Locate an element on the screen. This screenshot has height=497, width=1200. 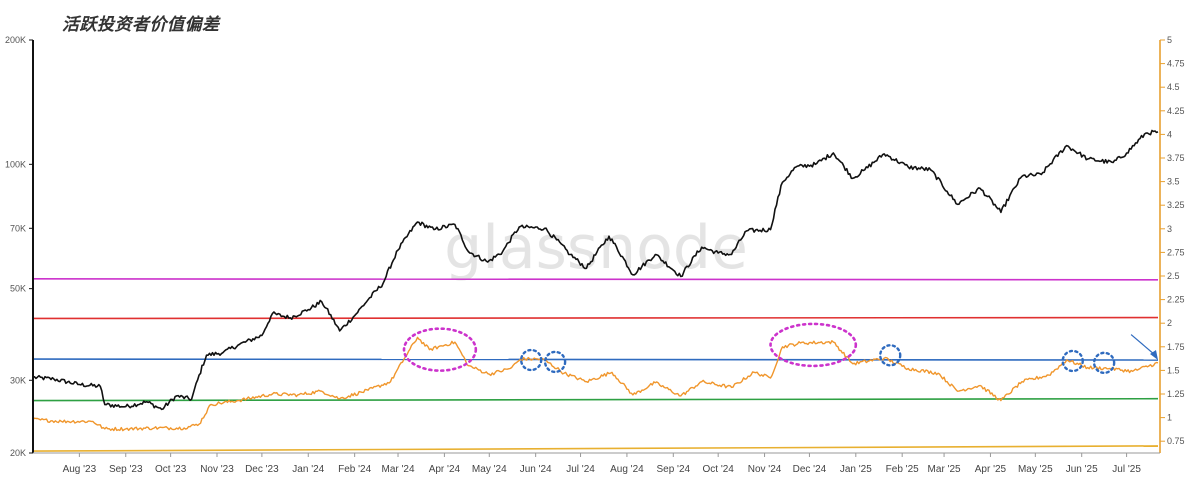
x-tick-label: Jul '24 is located at coordinates (580, 469).